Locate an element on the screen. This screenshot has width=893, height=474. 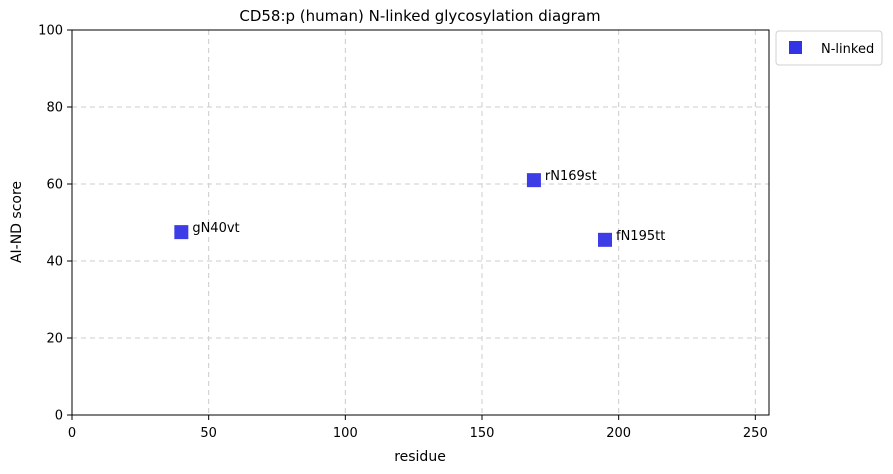
data-point-label: fN195tt is located at coordinates (640, 236).